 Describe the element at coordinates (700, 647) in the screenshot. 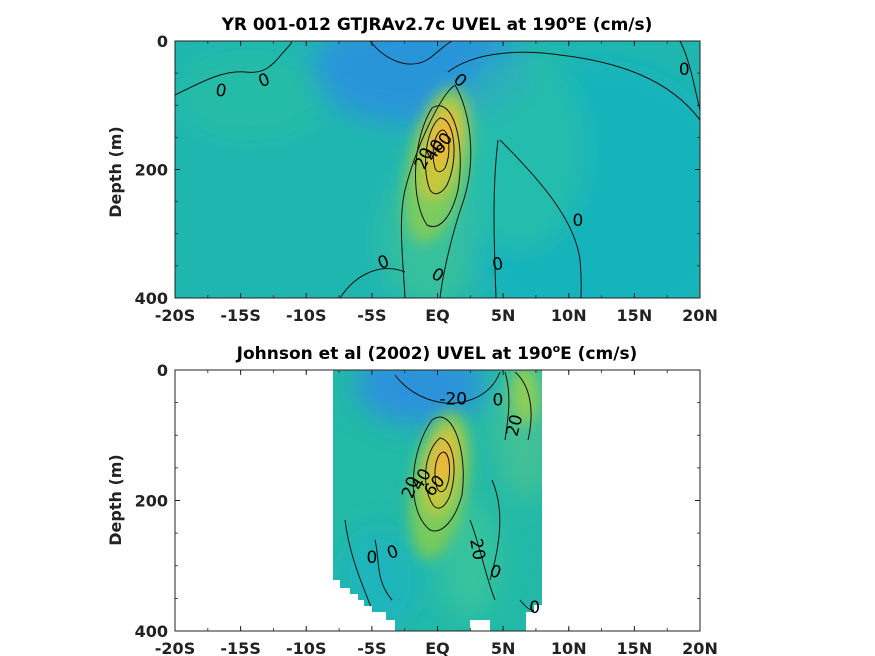

I see `bottom-x-tick-label: 20N` at that location.